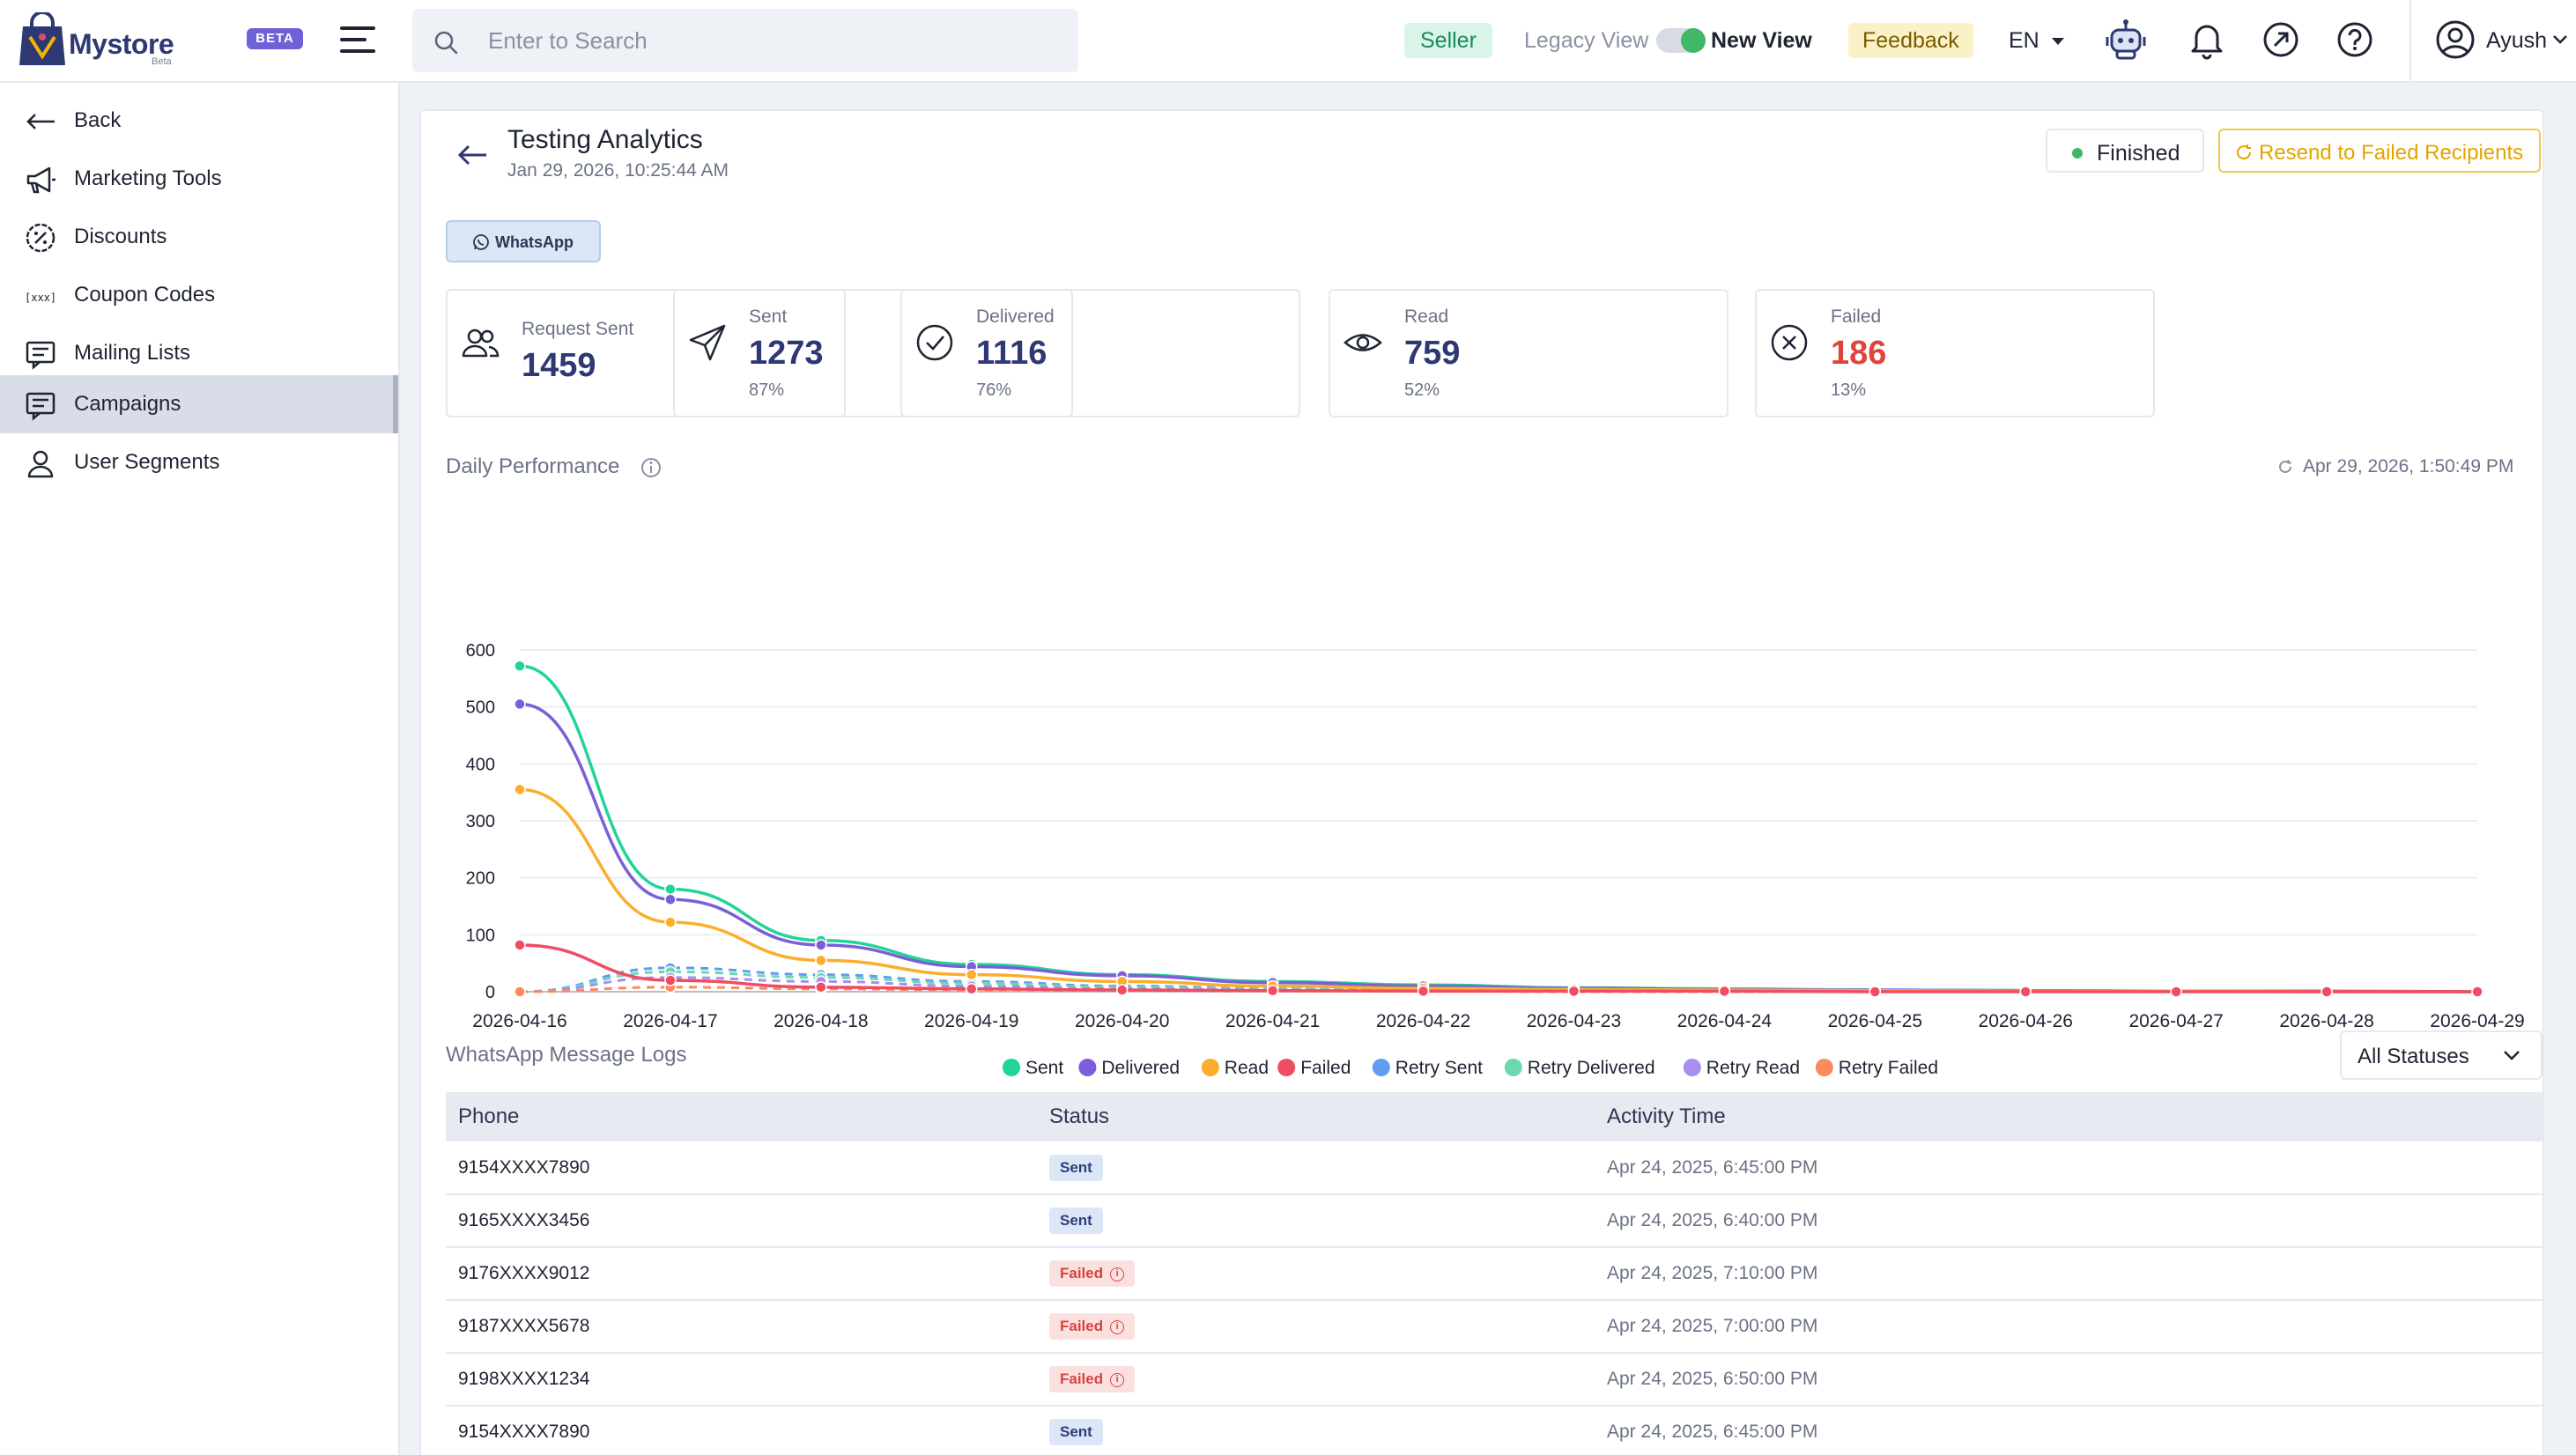 The width and height of the screenshot is (2576, 1455). I want to click on stat-percent: 76%, so click(994, 390).